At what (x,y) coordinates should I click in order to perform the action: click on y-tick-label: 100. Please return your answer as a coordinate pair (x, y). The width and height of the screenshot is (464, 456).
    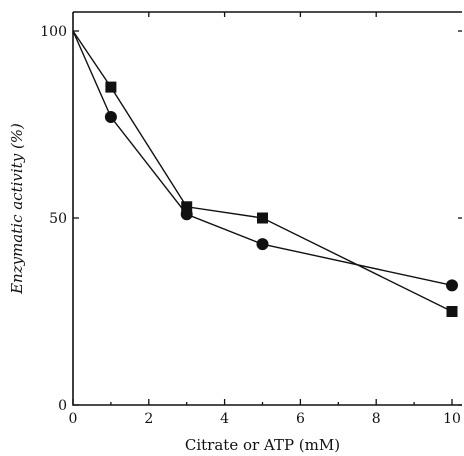
    Looking at the image, I should click on (53, 32).